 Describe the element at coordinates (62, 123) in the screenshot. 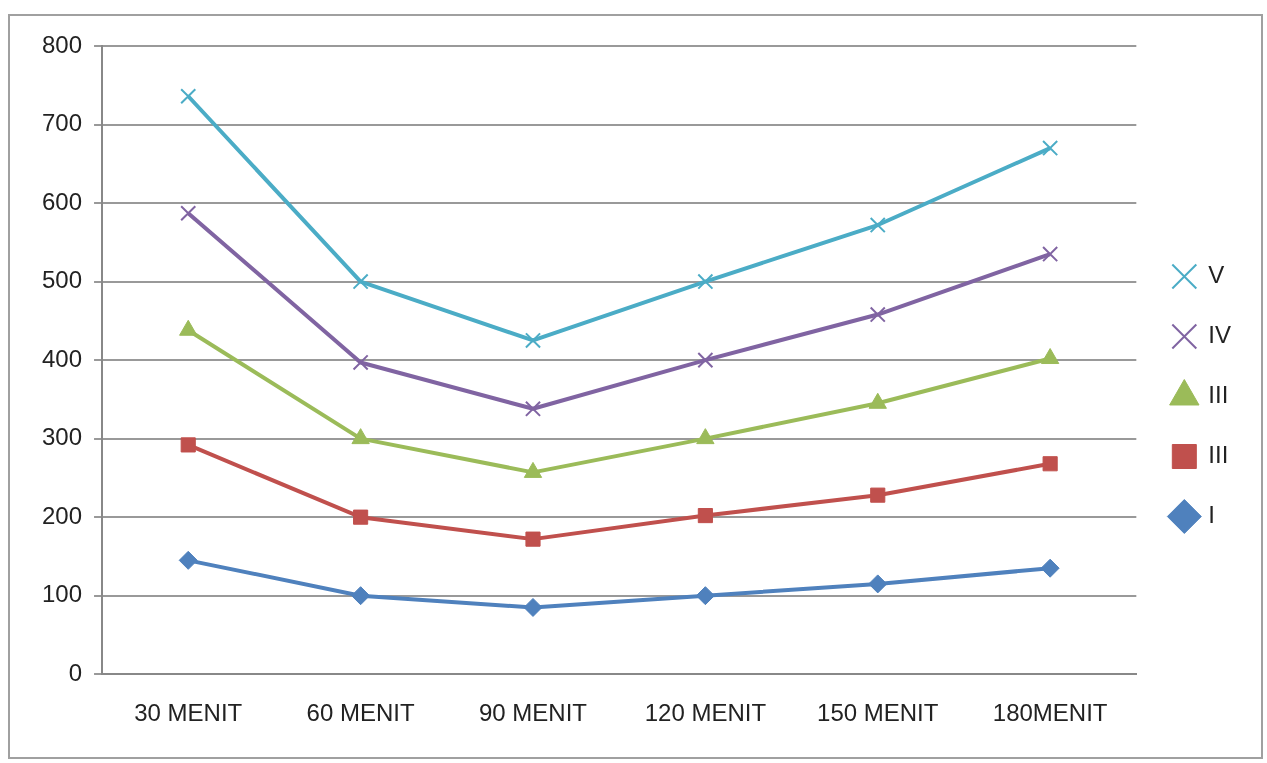

I see `y-tick-label: 700` at that location.